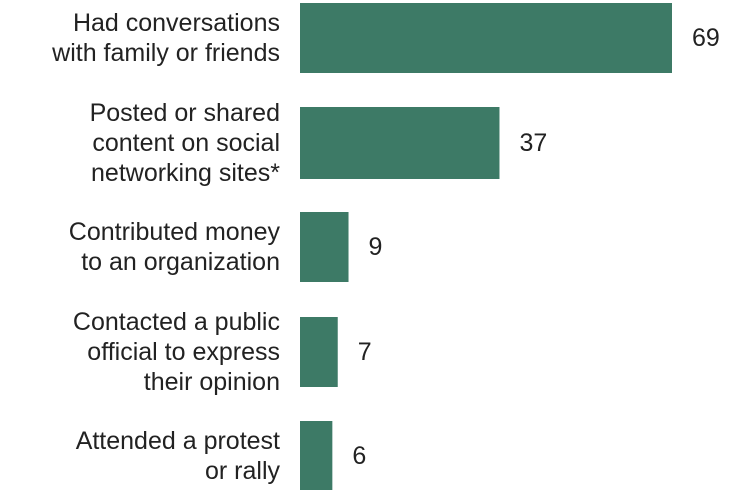 This screenshot has height=490, width=740. I want to click on category-label-4: Attended a protest or rally, so click(178, 456).